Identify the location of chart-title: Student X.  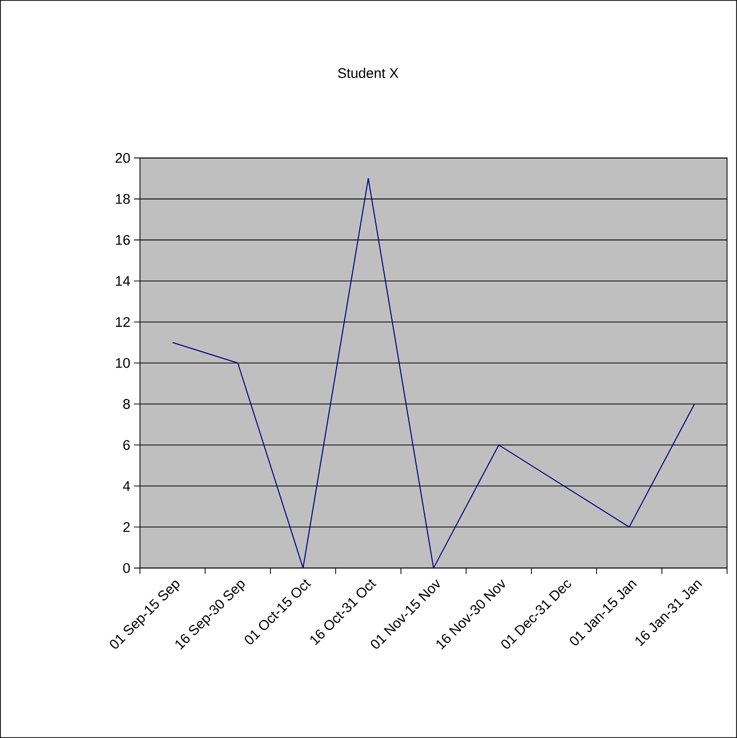
(368, 73).